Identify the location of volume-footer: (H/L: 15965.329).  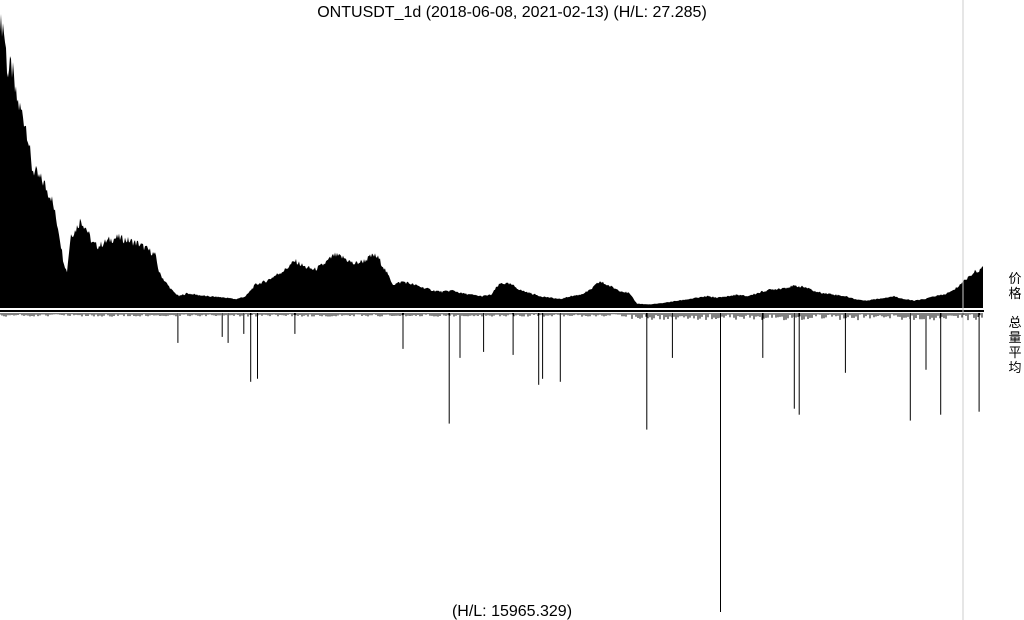
(512, 611).